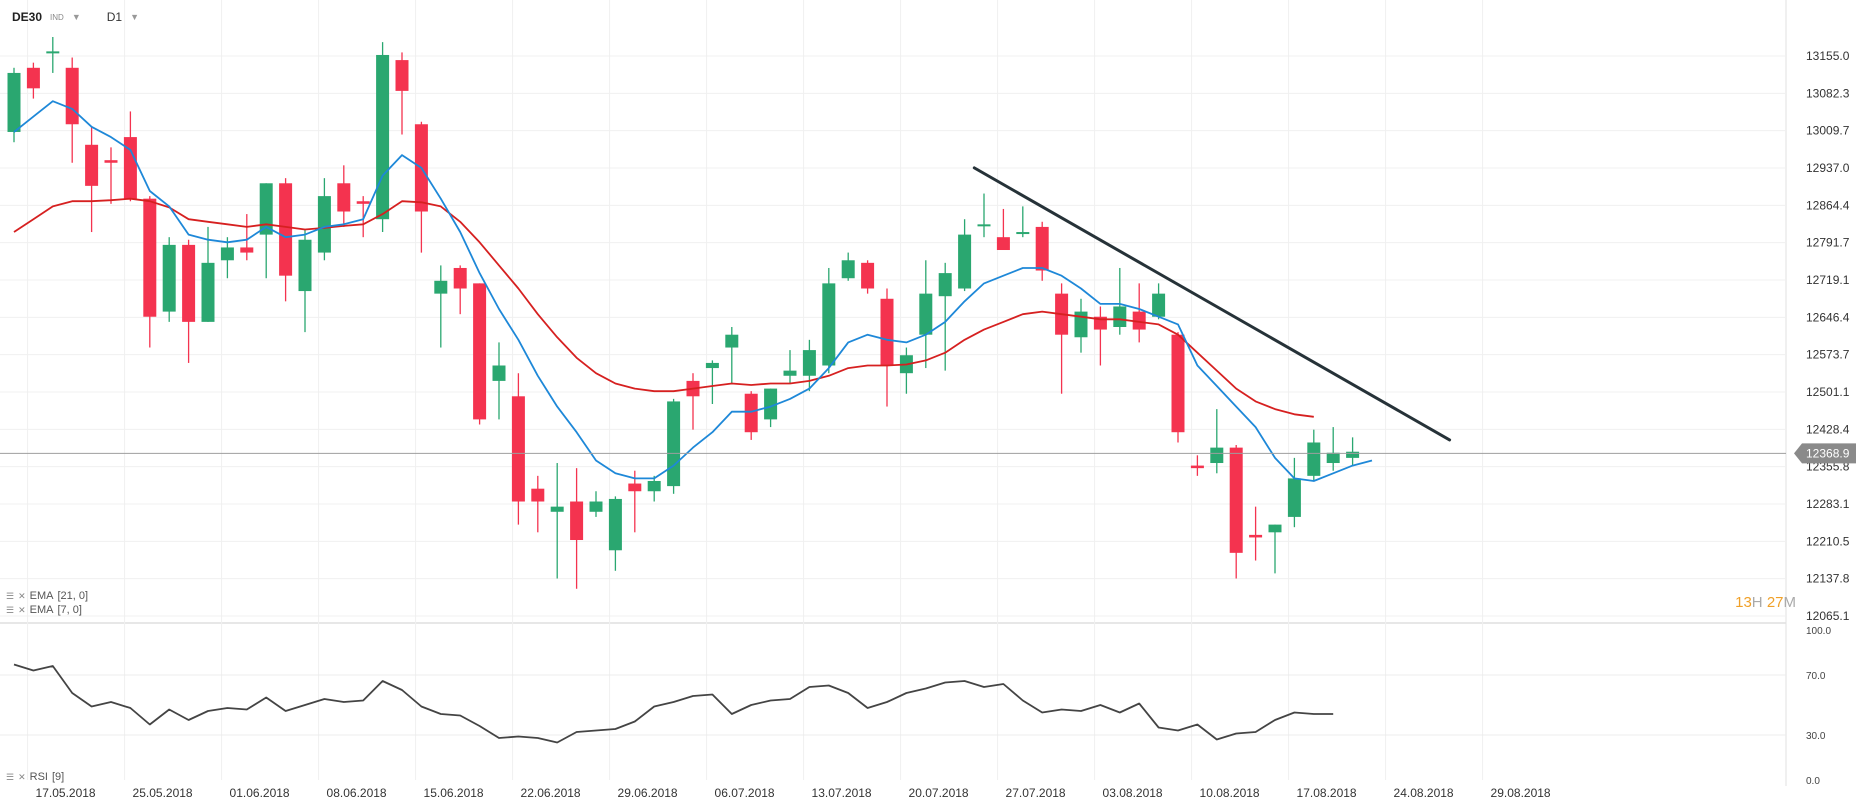  What do you see at coordinates (73, 596) in the screenshot?
I see `ema21-params: [21, 0]` at bounding box center [73, 596].